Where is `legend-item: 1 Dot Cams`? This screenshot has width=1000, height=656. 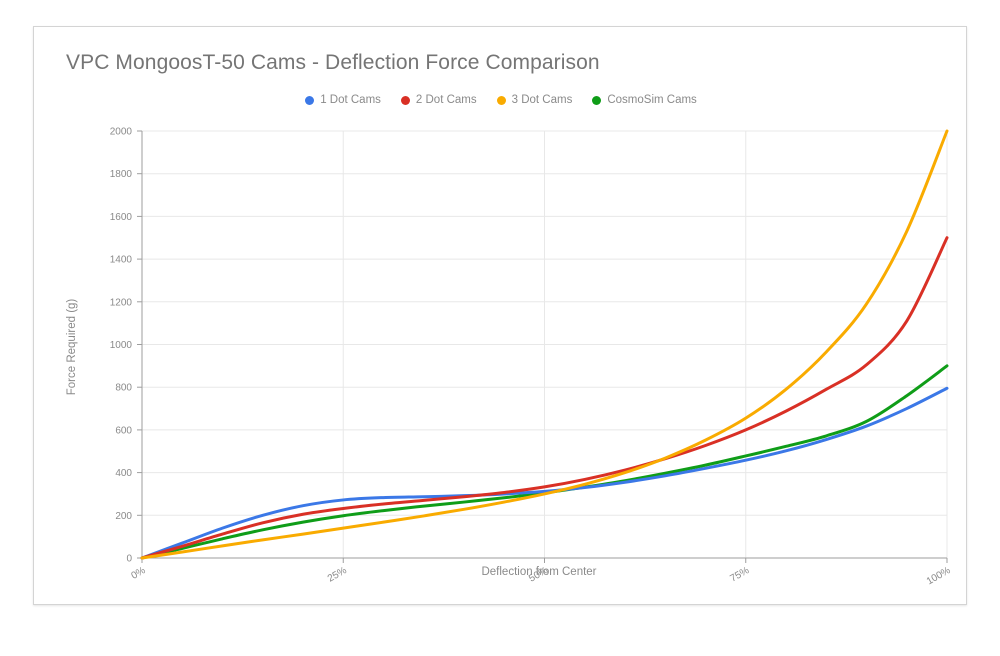
legend-item: 1 Dot Cams is located at coordinates (343, 100).